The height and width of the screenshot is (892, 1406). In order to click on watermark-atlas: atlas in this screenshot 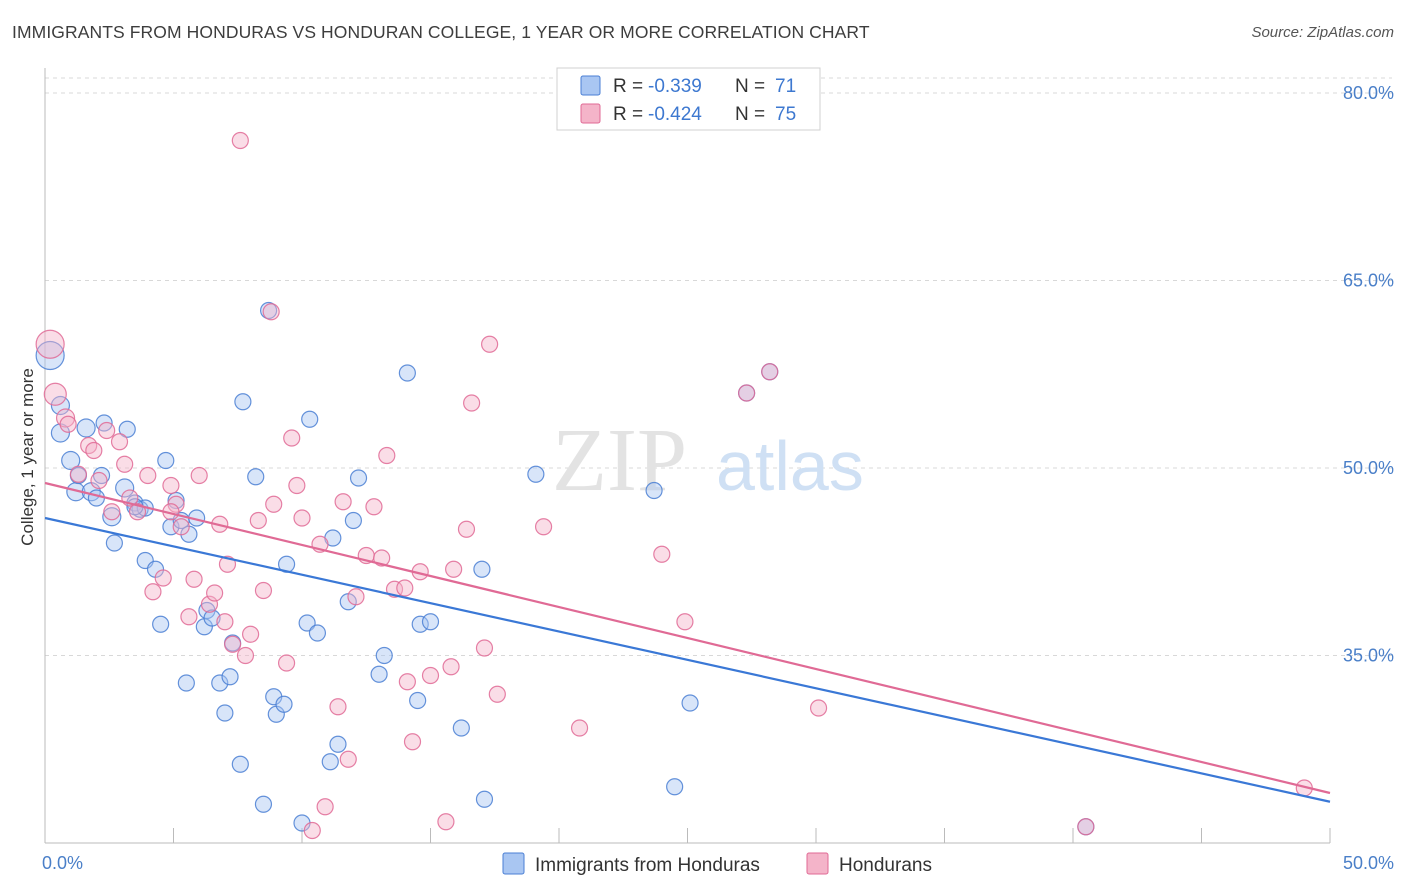, I will do `click(790, 466)`.